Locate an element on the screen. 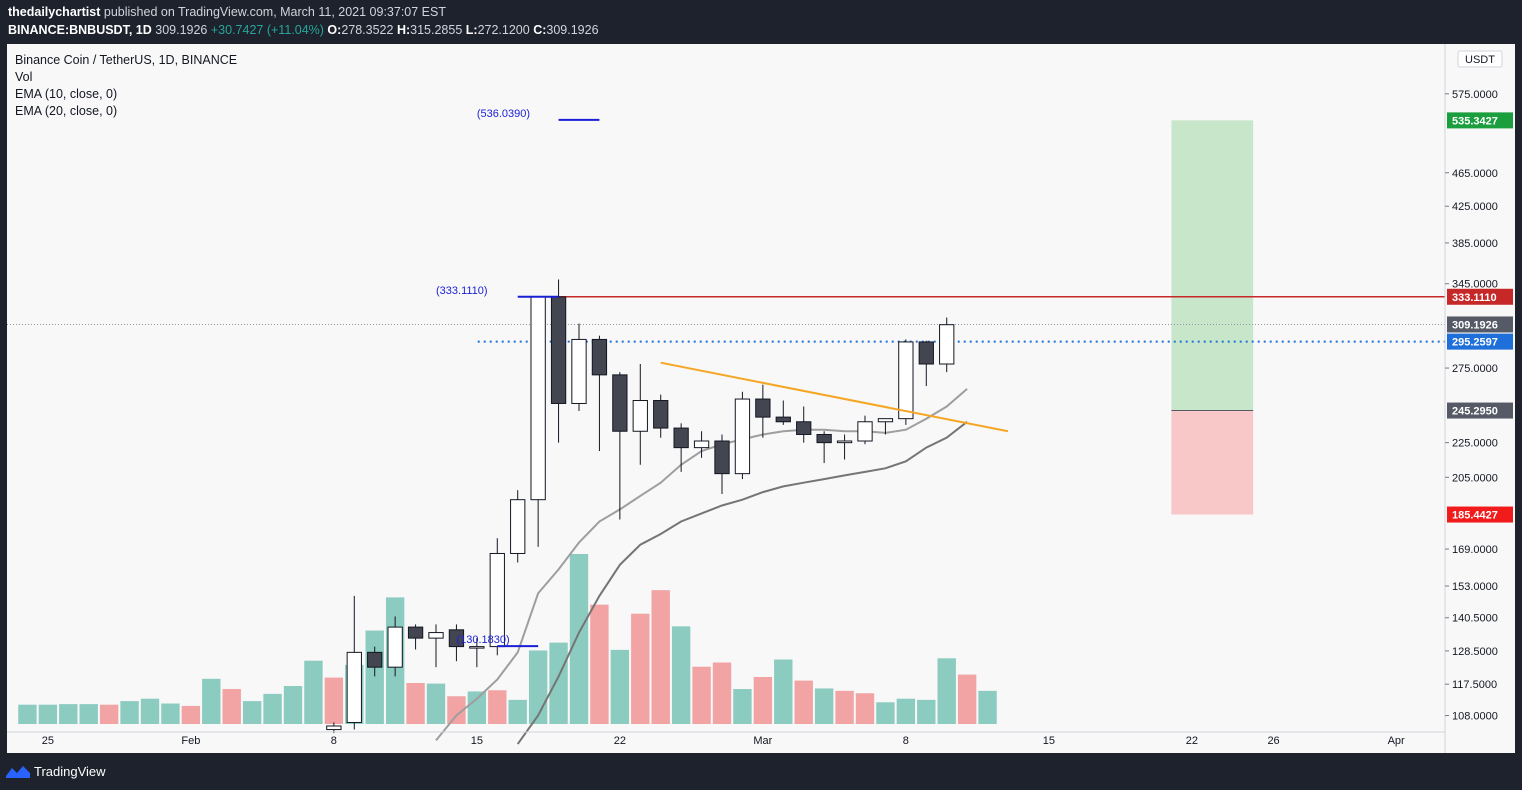  price-axis-label: 128.5000 is located at coordinates (1475, 652).